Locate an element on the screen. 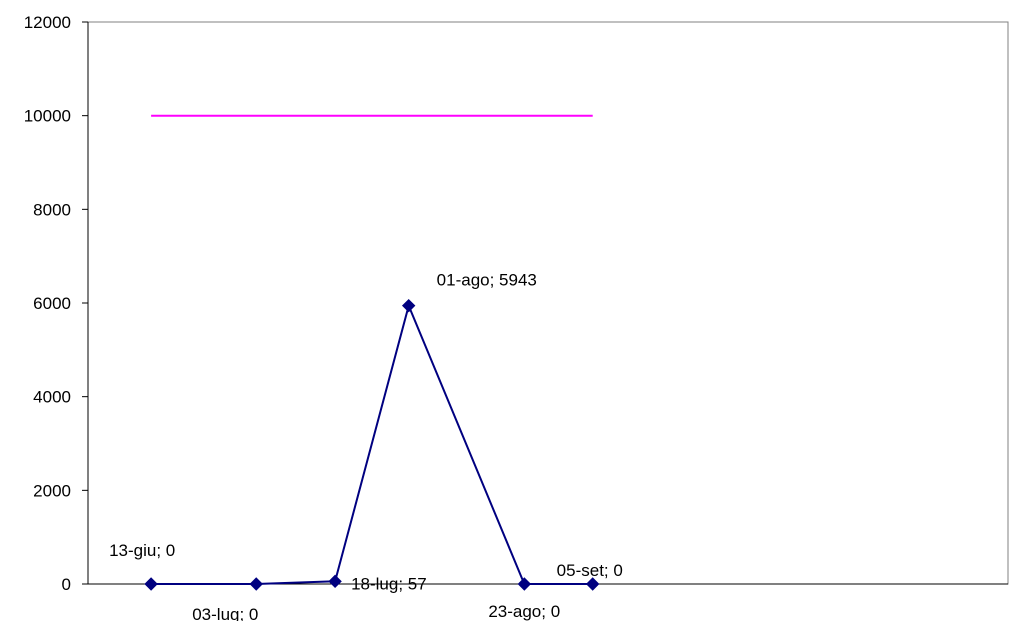 Image resolution: width=1015 pixels, height=621 pixels. y-axis-ticks: 0 2000 4000 6000 8000 10000 12000 is located at coordinates (56, 303).